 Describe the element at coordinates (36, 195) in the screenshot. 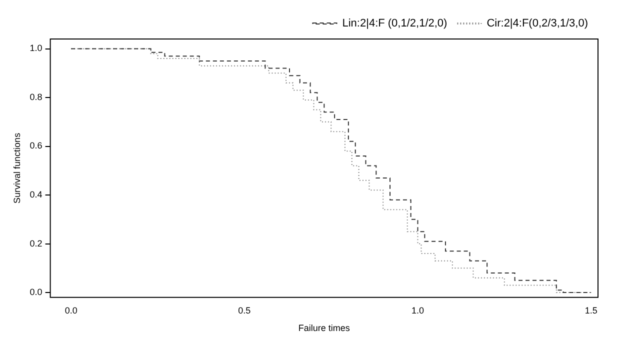

I see `y-tick-label: 0.4` at that location.